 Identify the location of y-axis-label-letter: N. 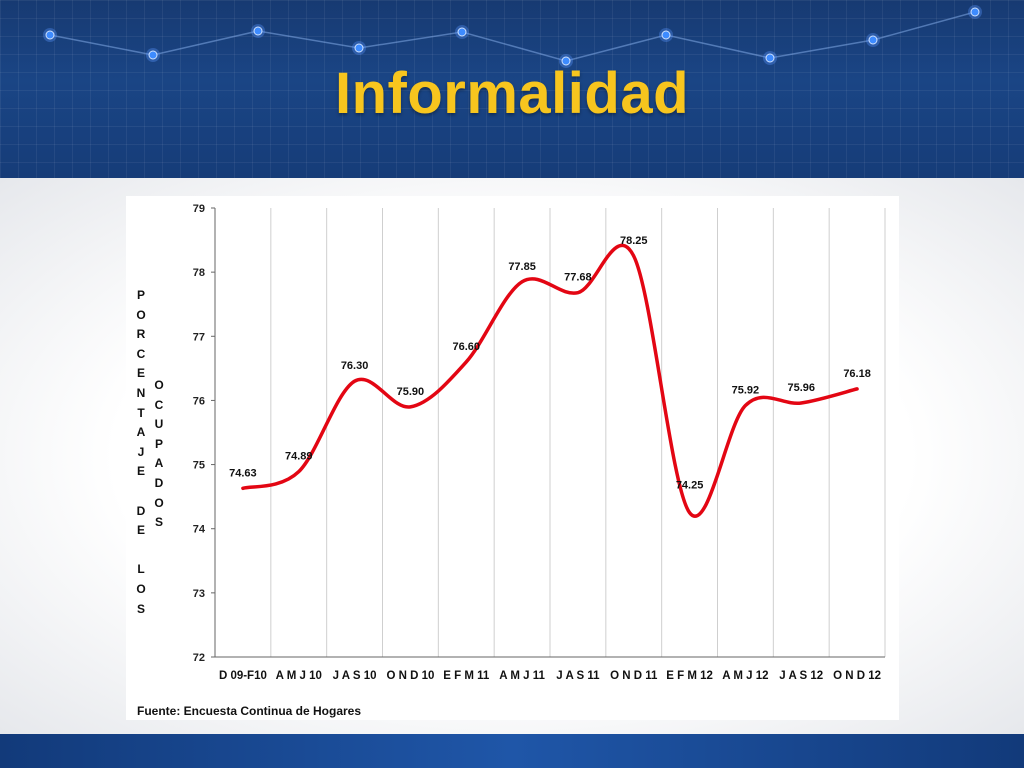
(141, 392).